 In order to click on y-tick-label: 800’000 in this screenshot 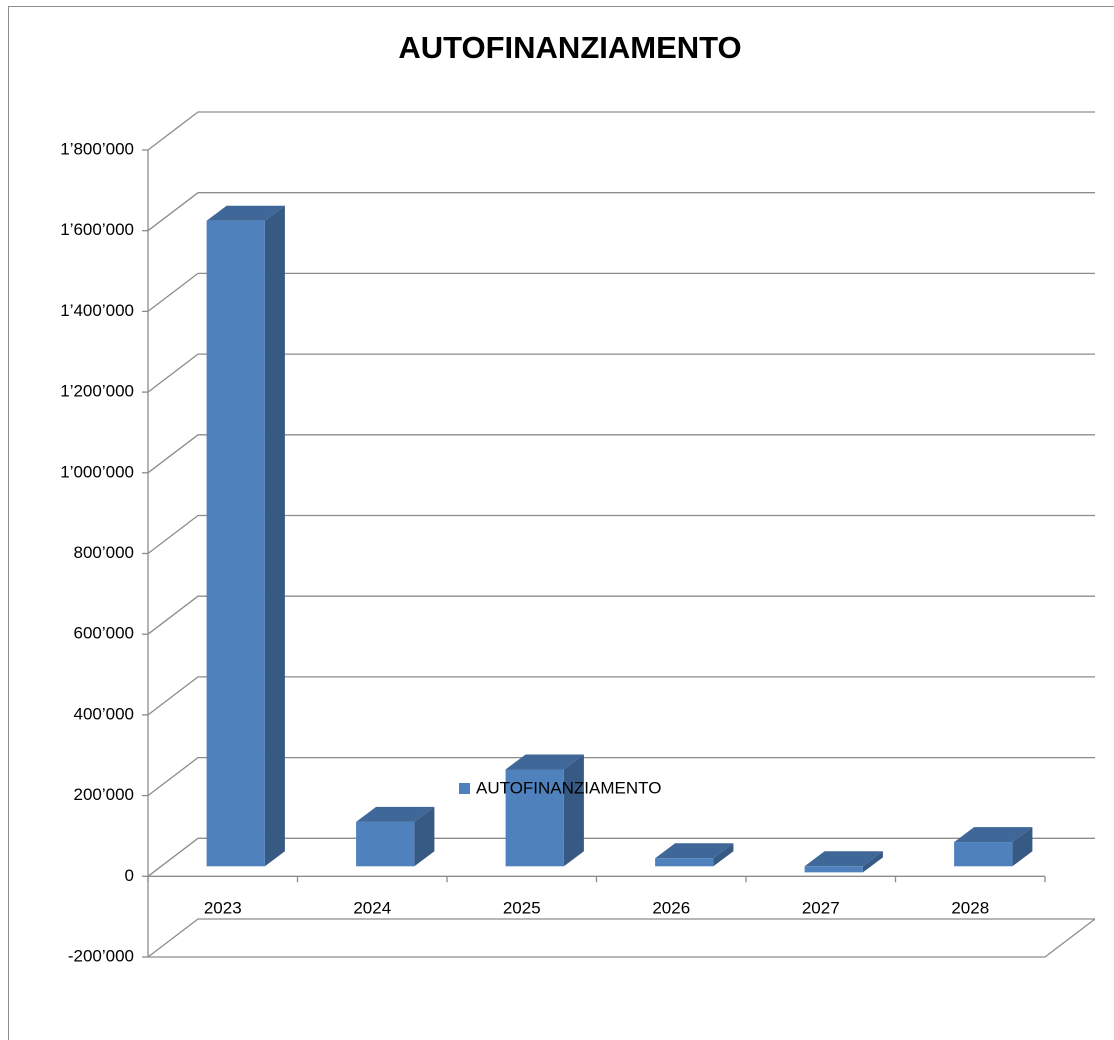, I will do `click(103, 552)`.